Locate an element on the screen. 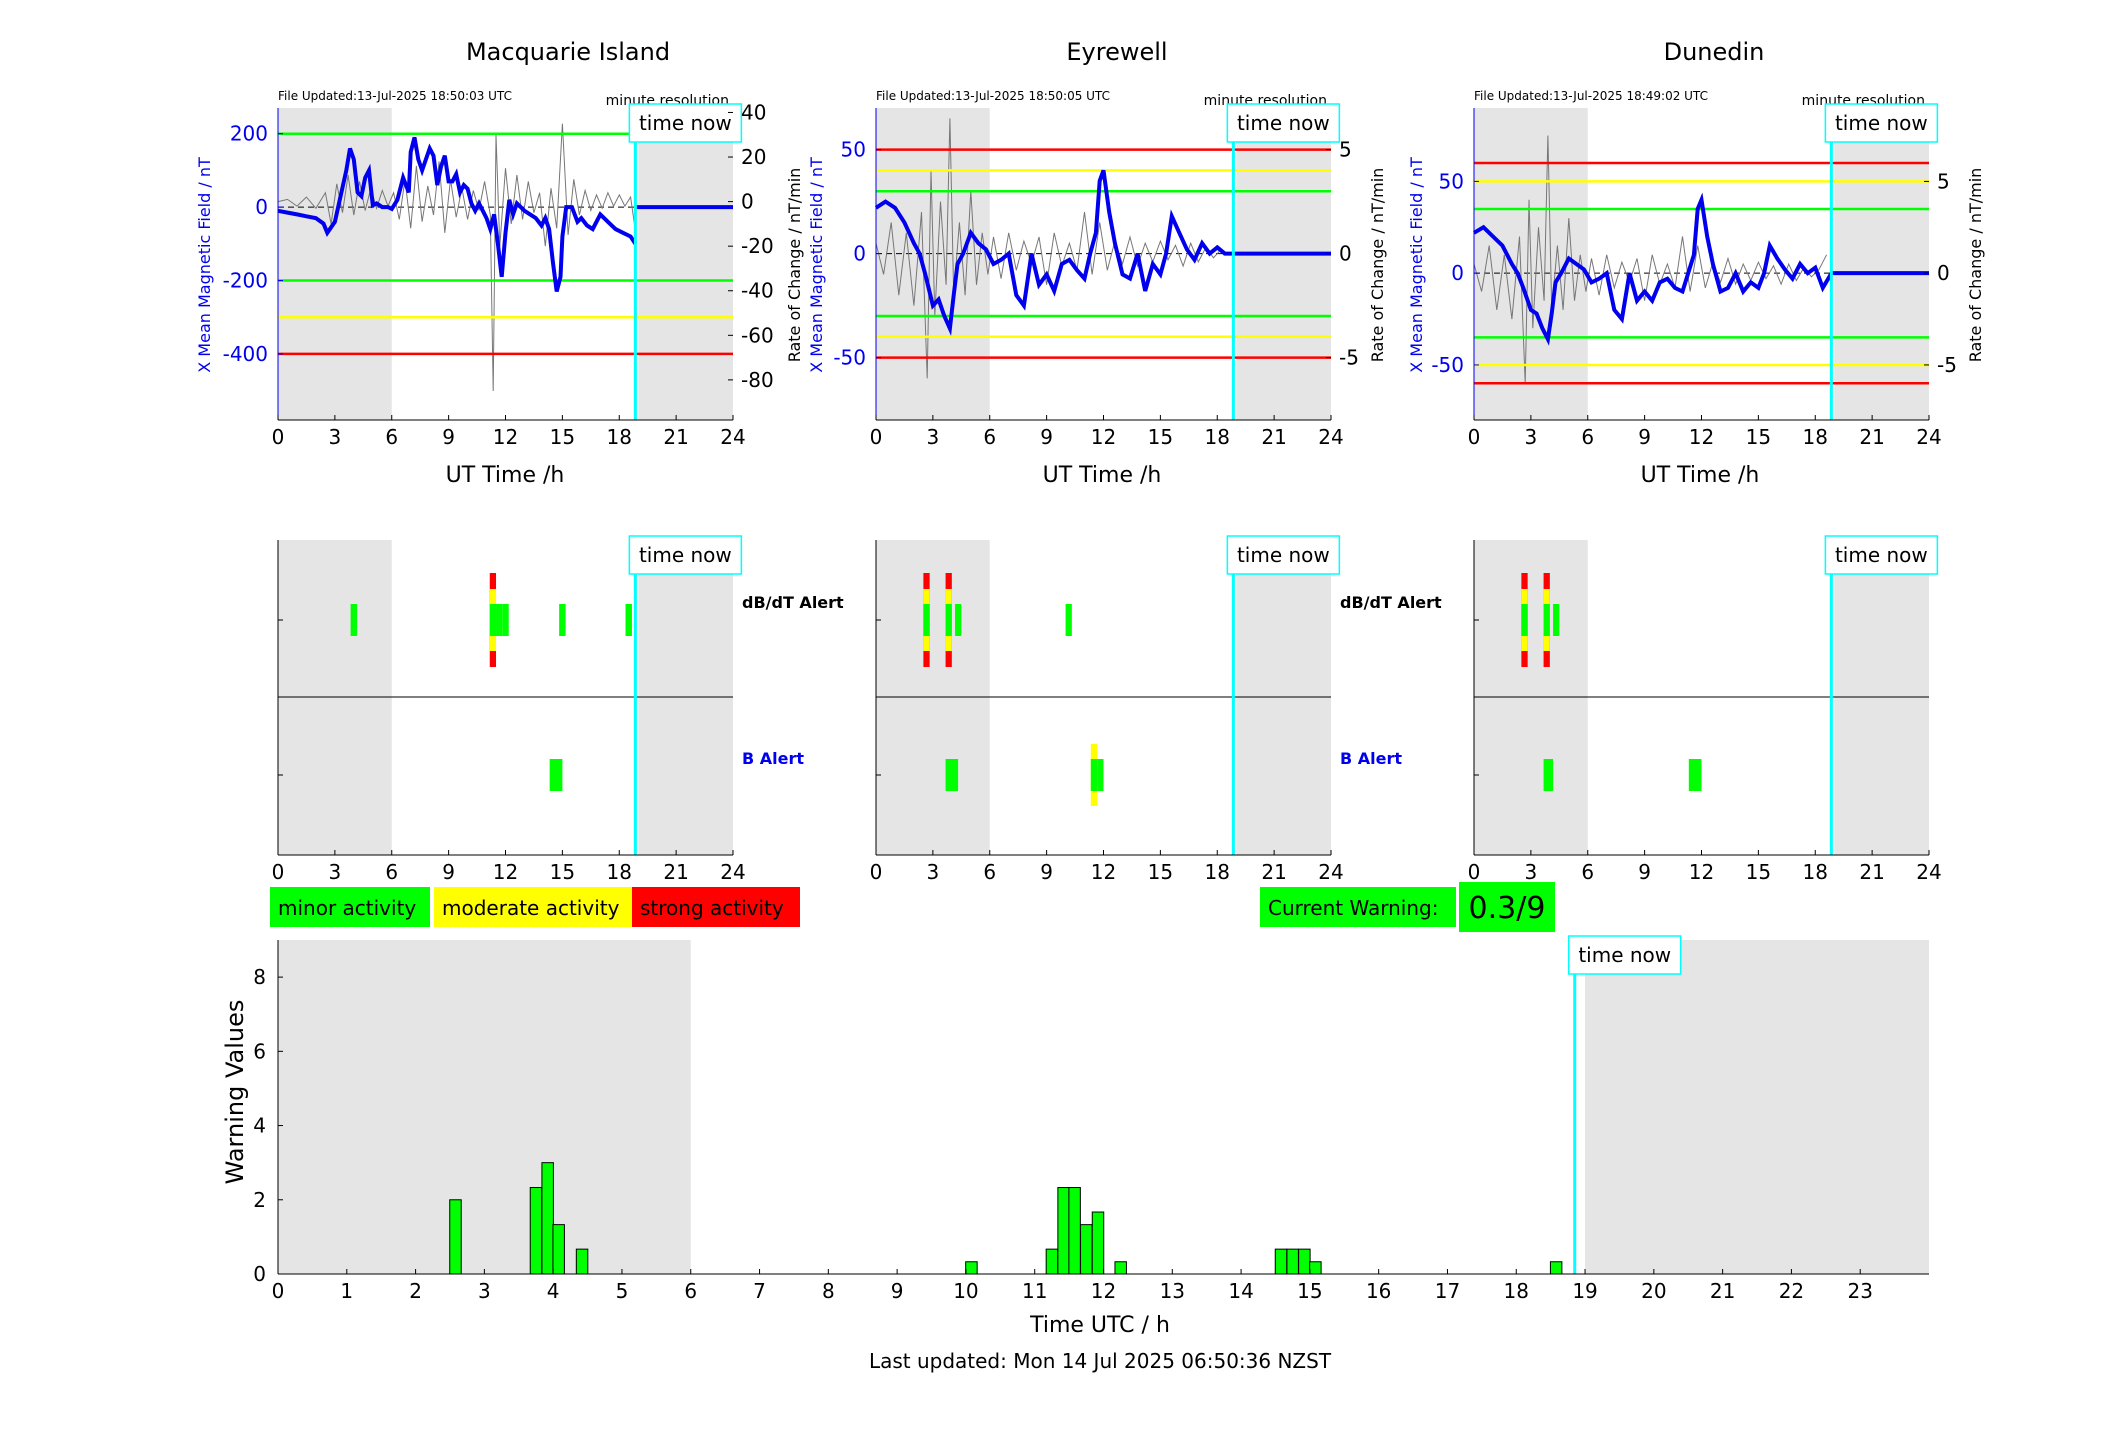 Image resolution: width=2117 pixels, height=1437 pixels. y-right-tick-label: 40 is located at coordinates (753, 112).